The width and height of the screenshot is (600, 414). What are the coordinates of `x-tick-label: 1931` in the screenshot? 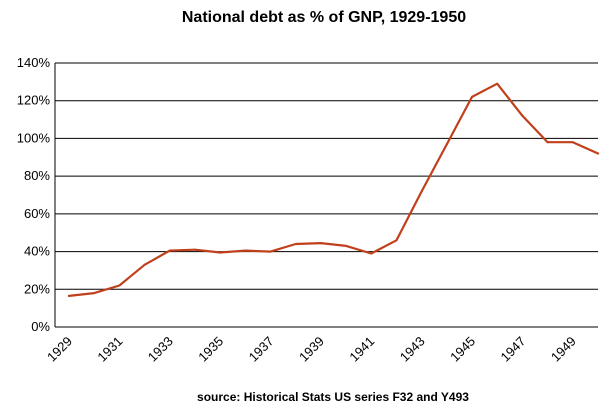 It's located at (109, 349).